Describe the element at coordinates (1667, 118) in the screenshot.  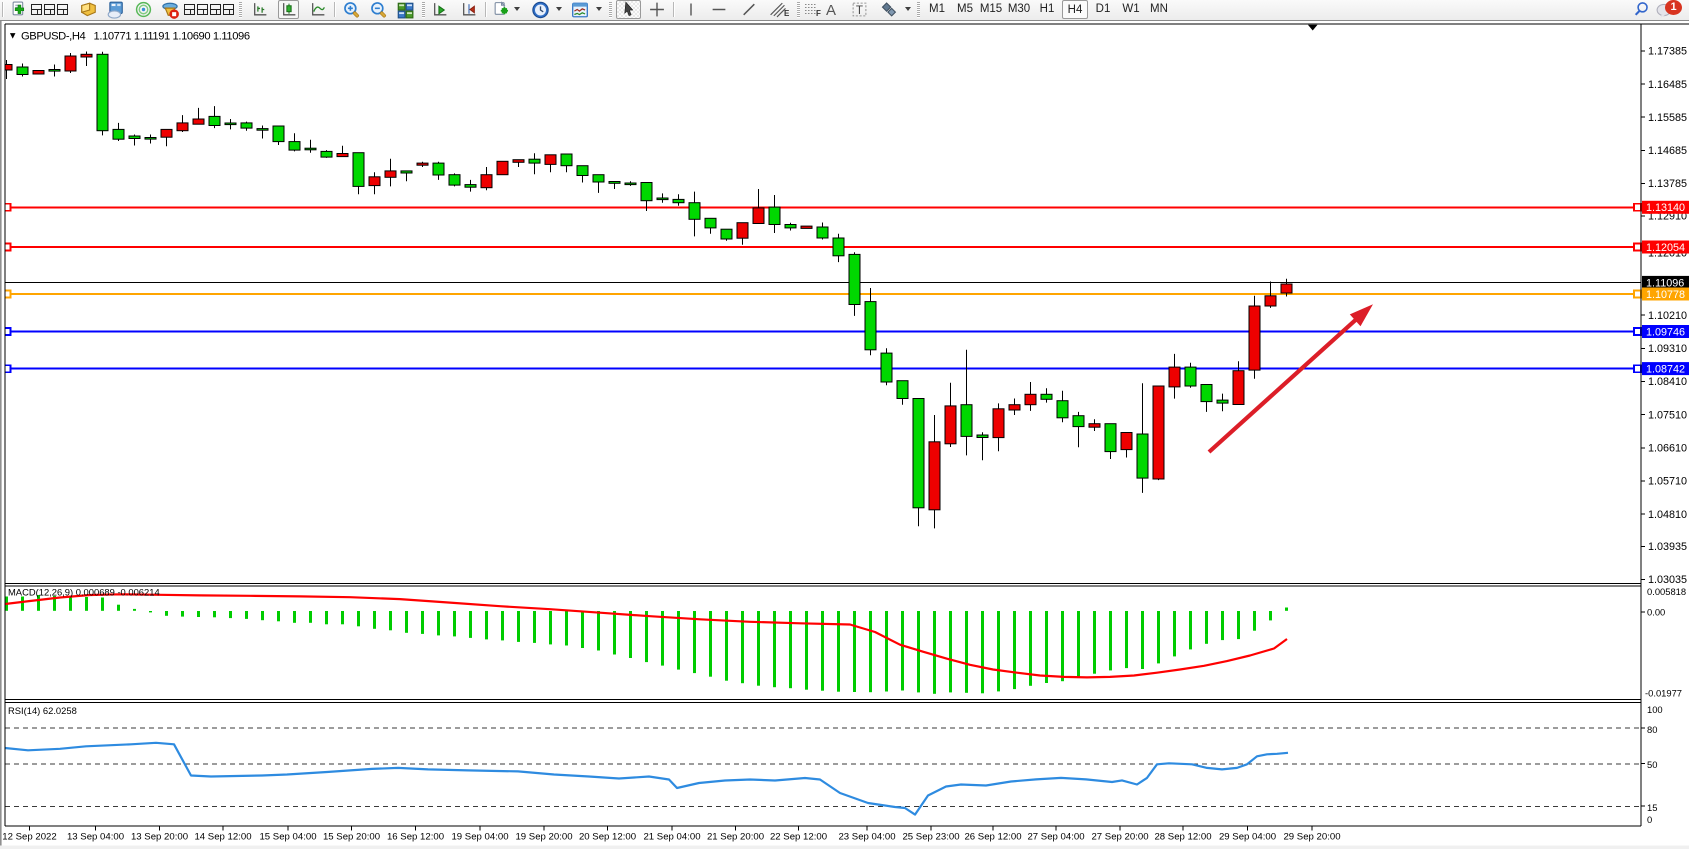
I see `svg-text: 1.15585` at that location.